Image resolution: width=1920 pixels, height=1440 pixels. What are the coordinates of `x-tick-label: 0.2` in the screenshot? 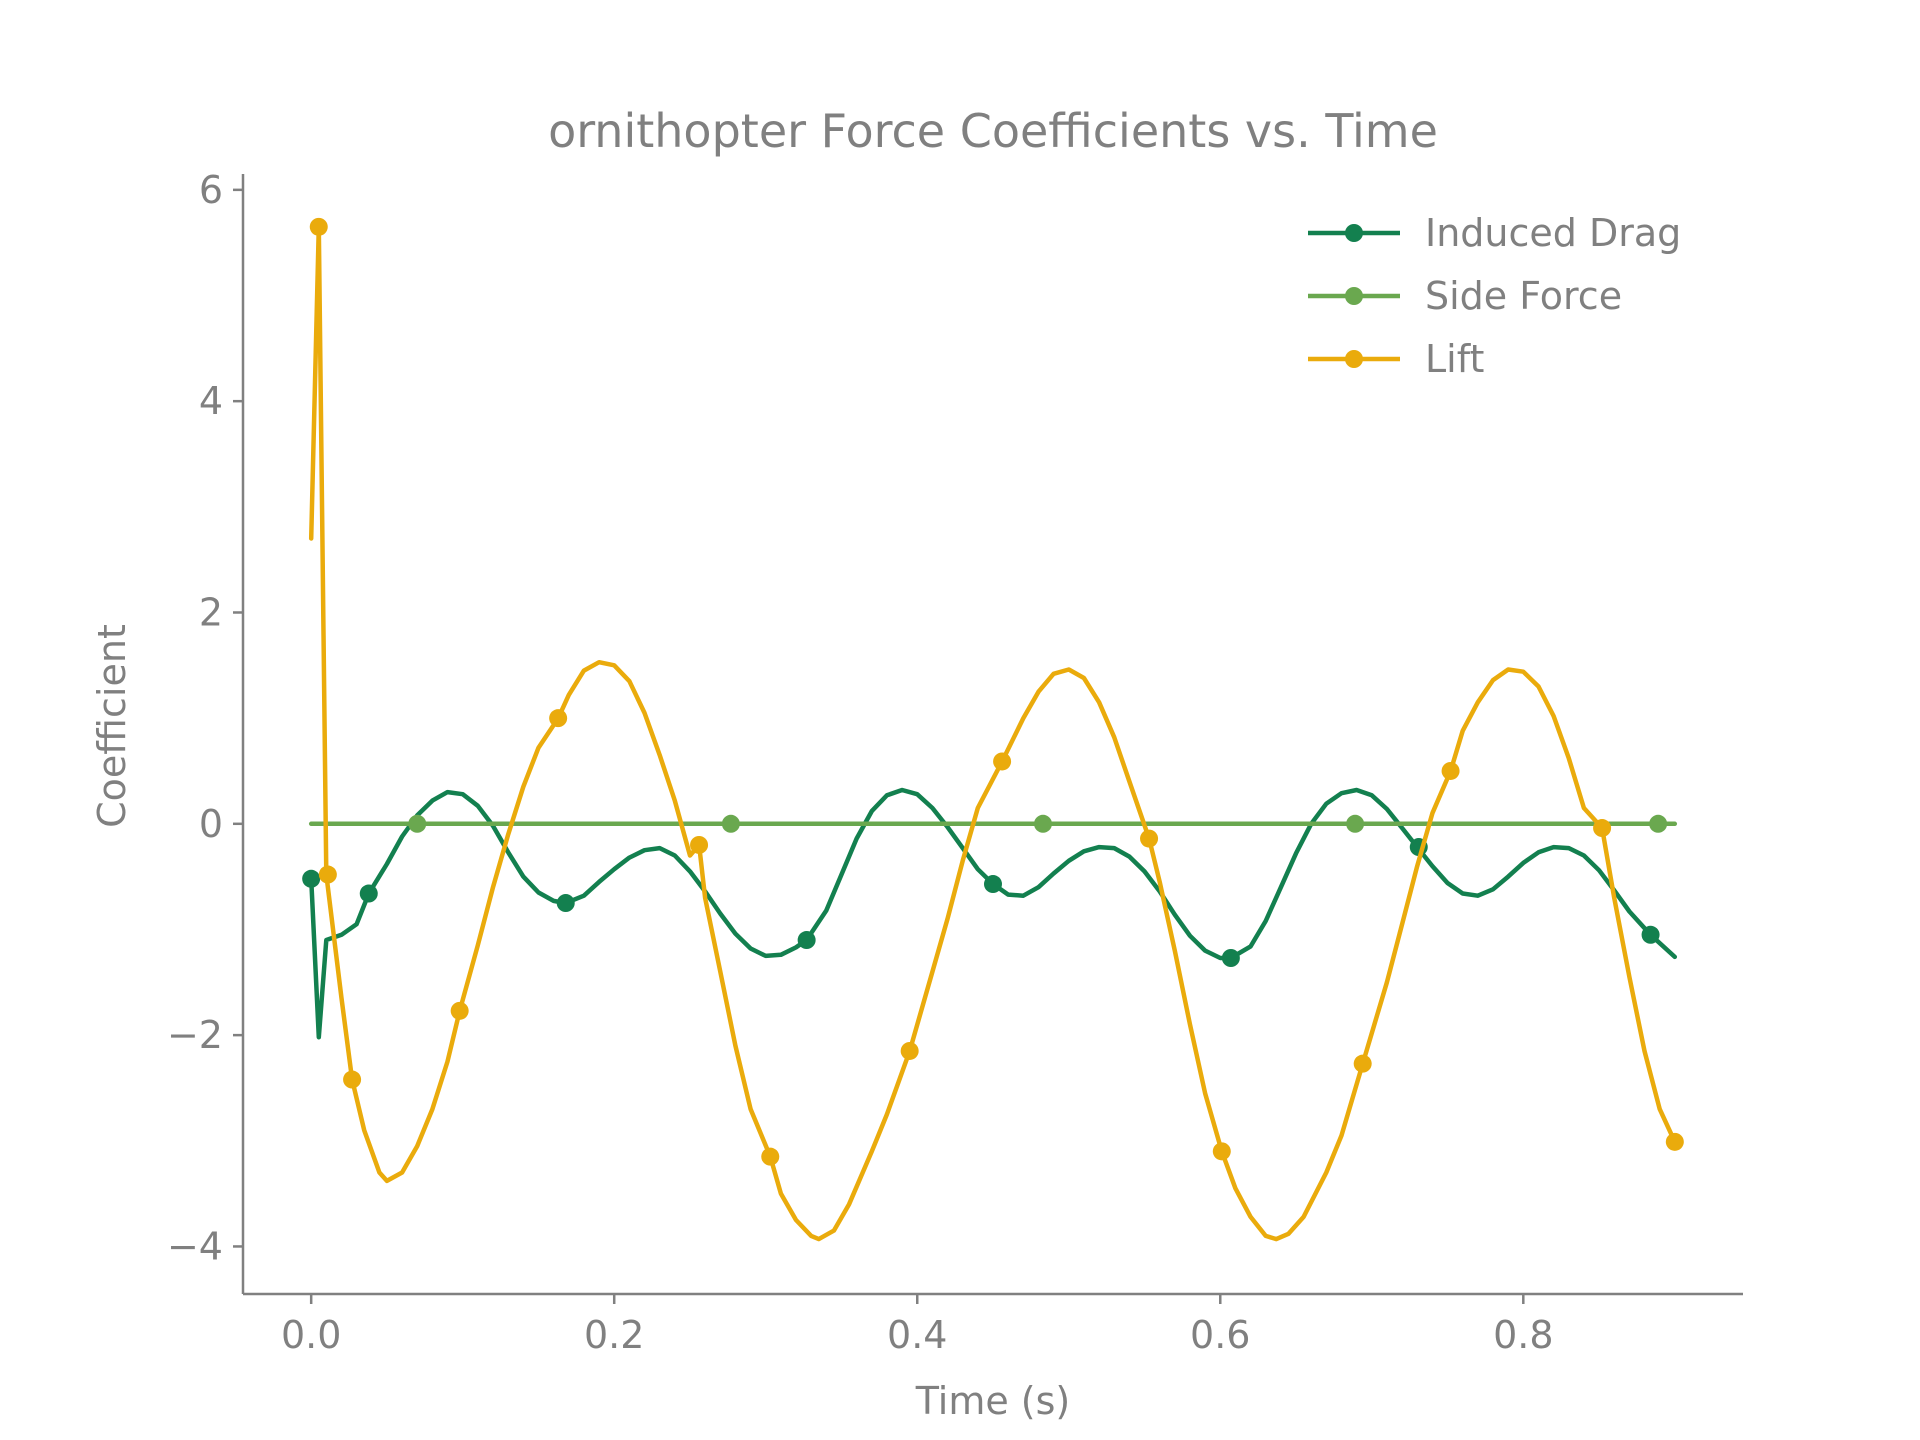 It's located at (614, 1335).